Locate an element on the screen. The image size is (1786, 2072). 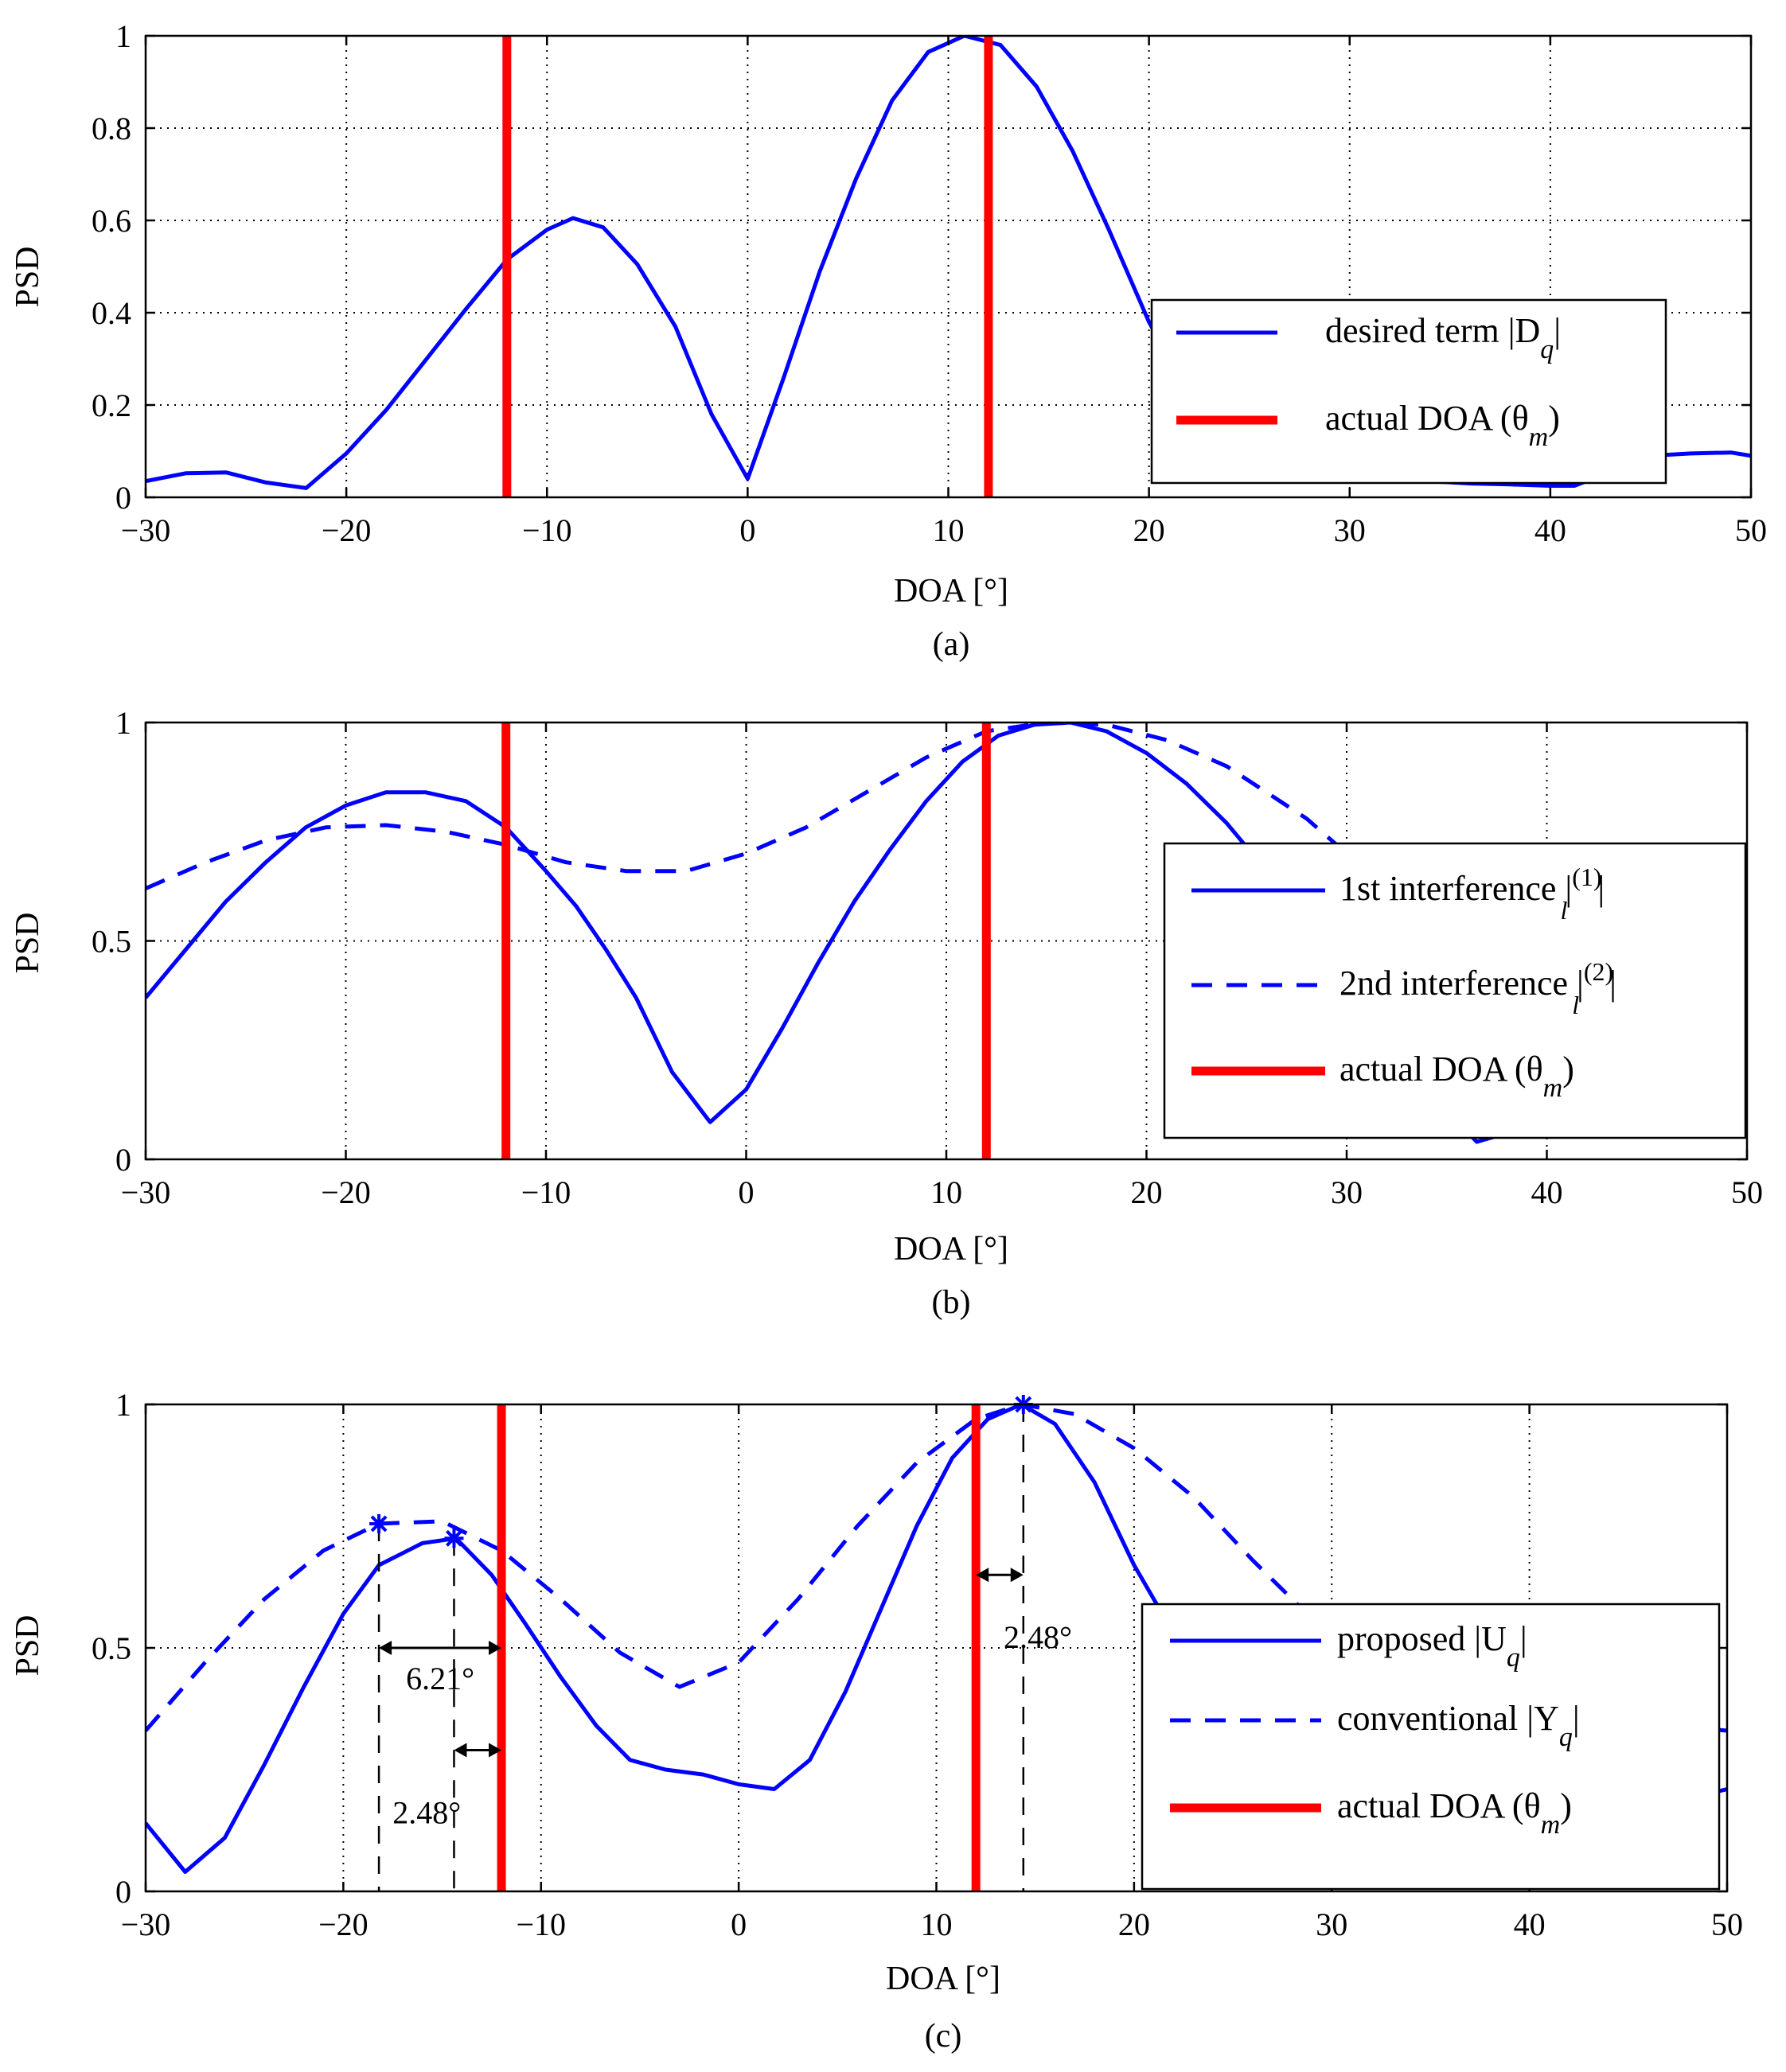
xtick-label-a-7: 40 is located at coordinates (1550, 530).